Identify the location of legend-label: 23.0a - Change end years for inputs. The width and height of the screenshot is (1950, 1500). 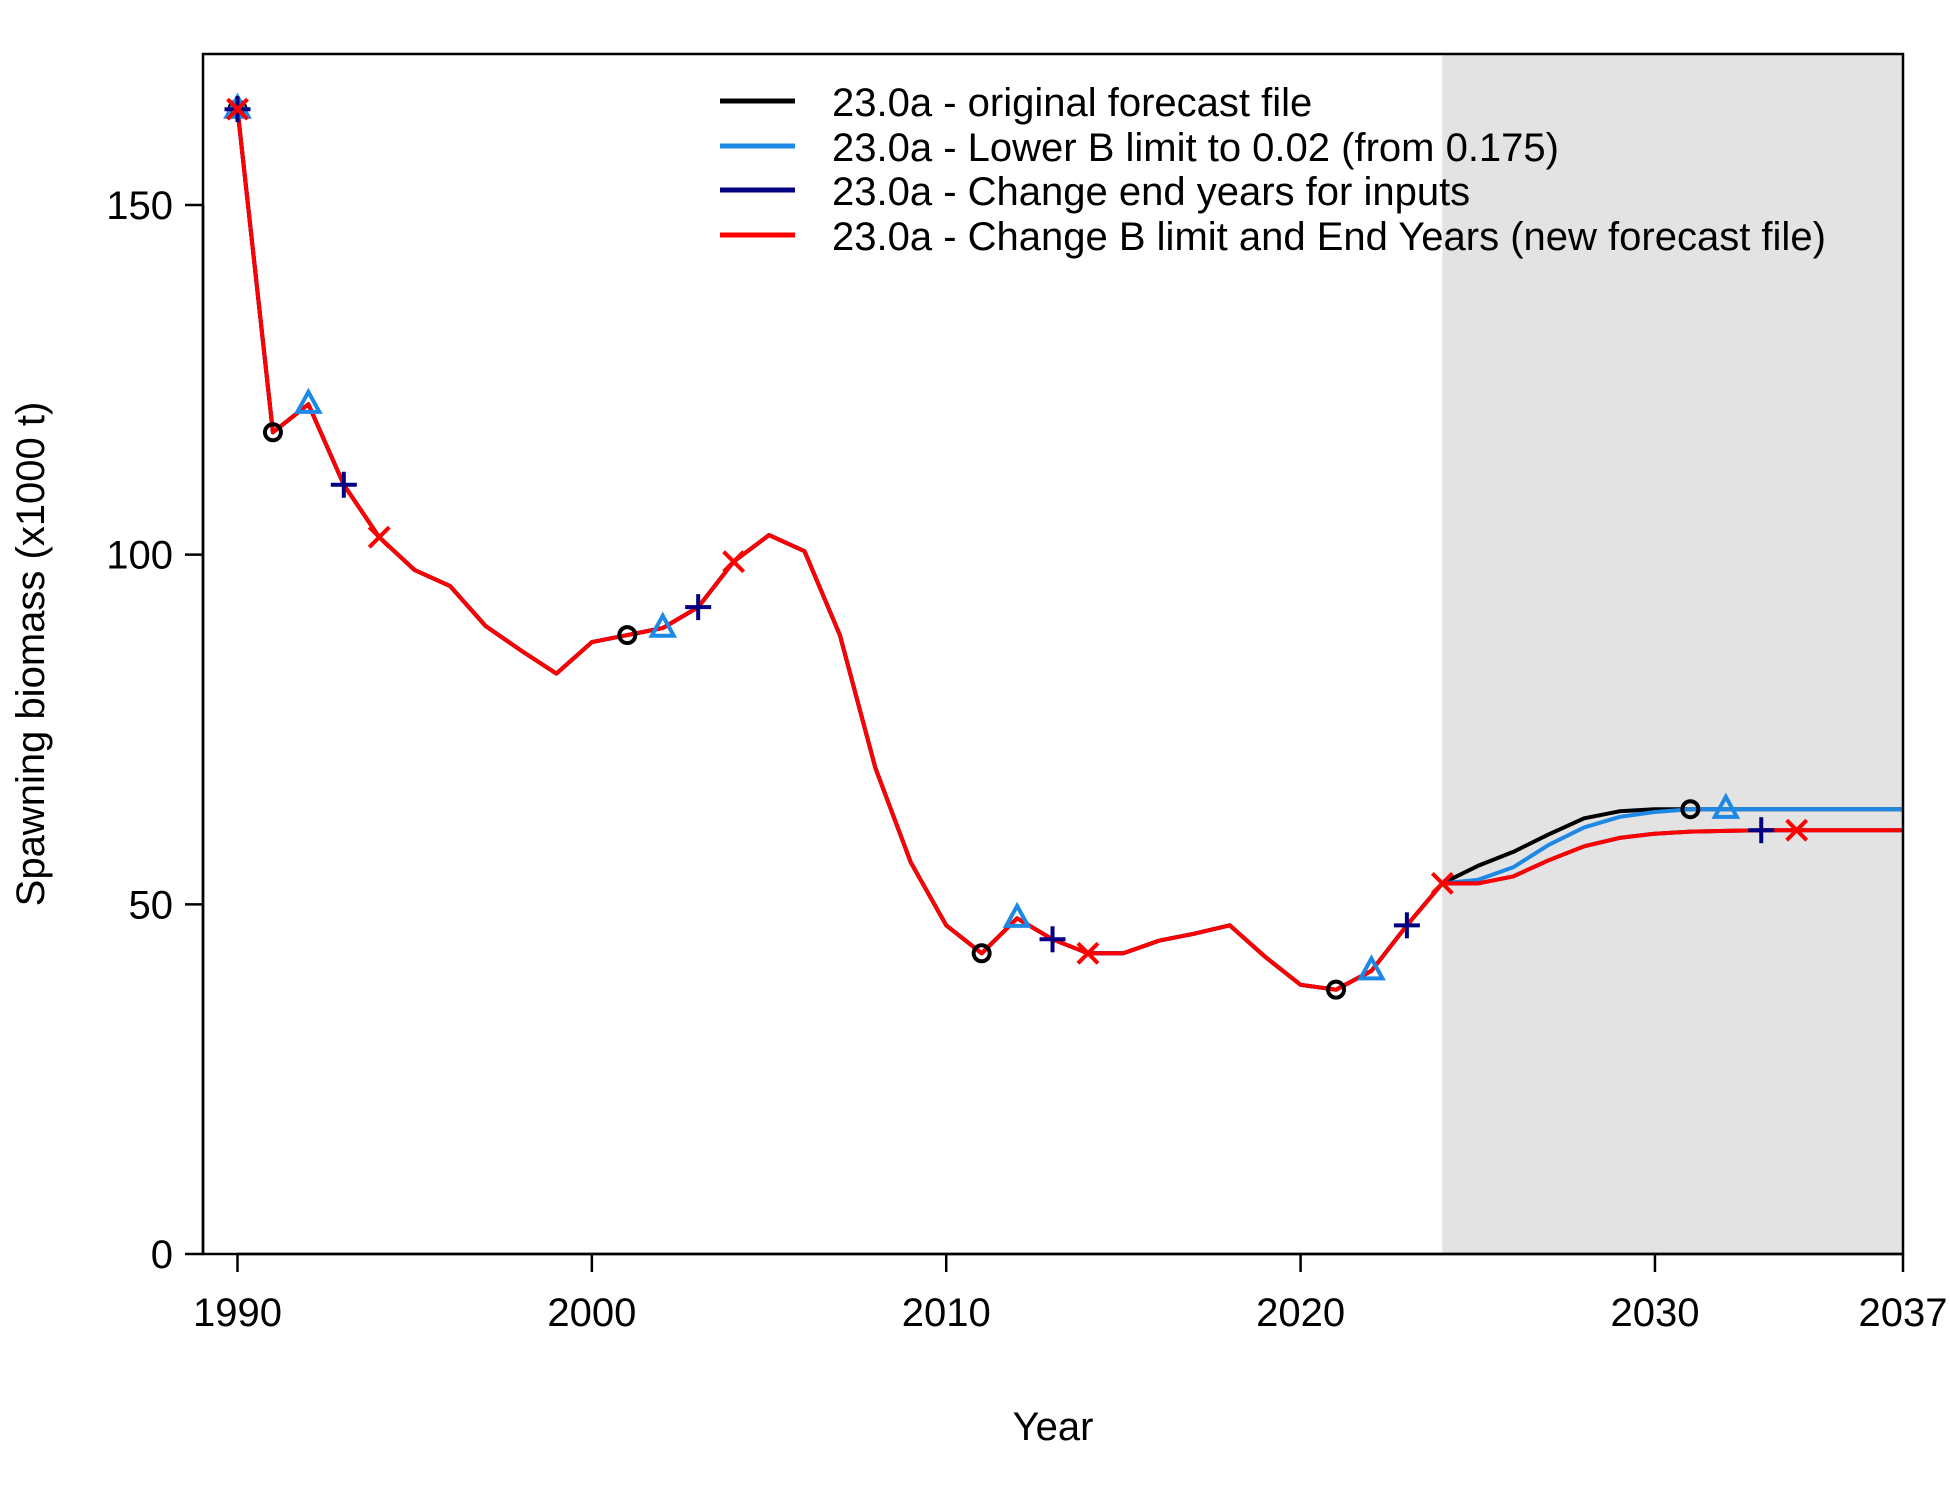
(1151, 192).